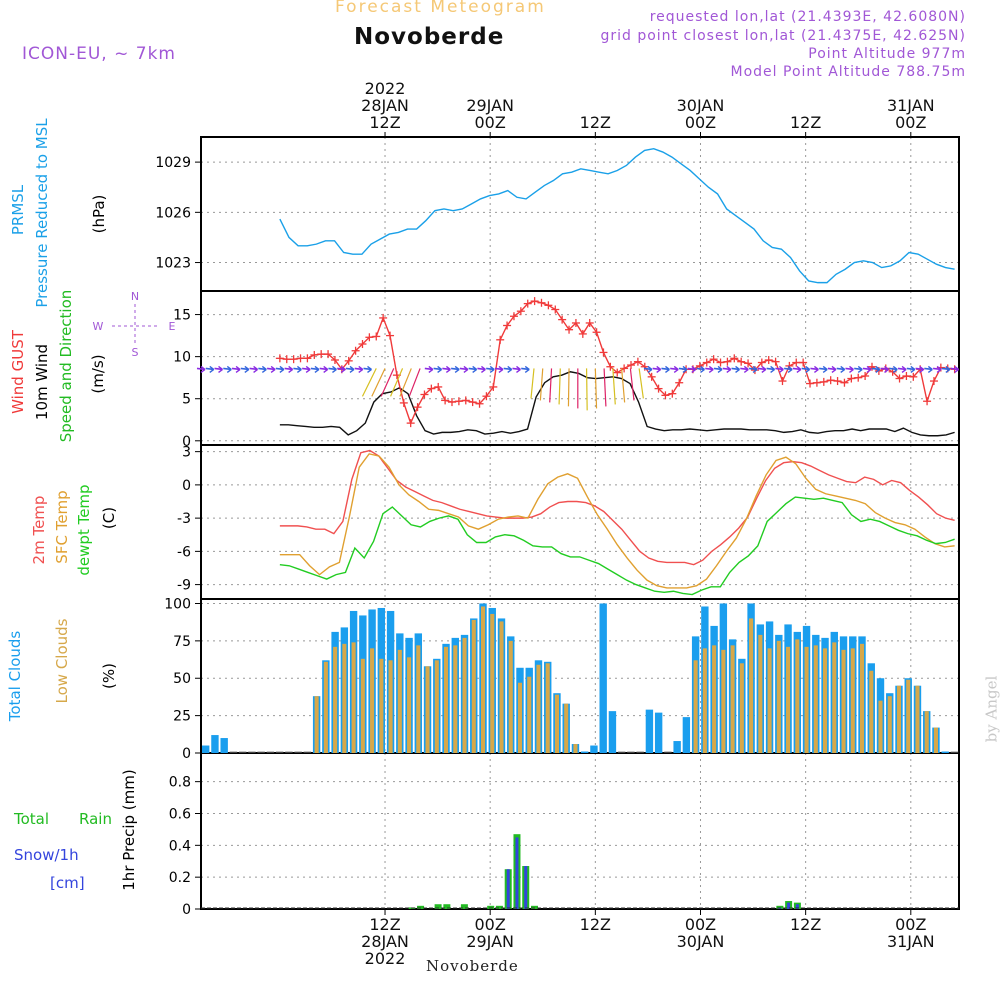  What do you see at coordinates (39, 530) in the screenshot?
I see `temp-2m-label: 2m Temp` at bounding box center [39, 530].